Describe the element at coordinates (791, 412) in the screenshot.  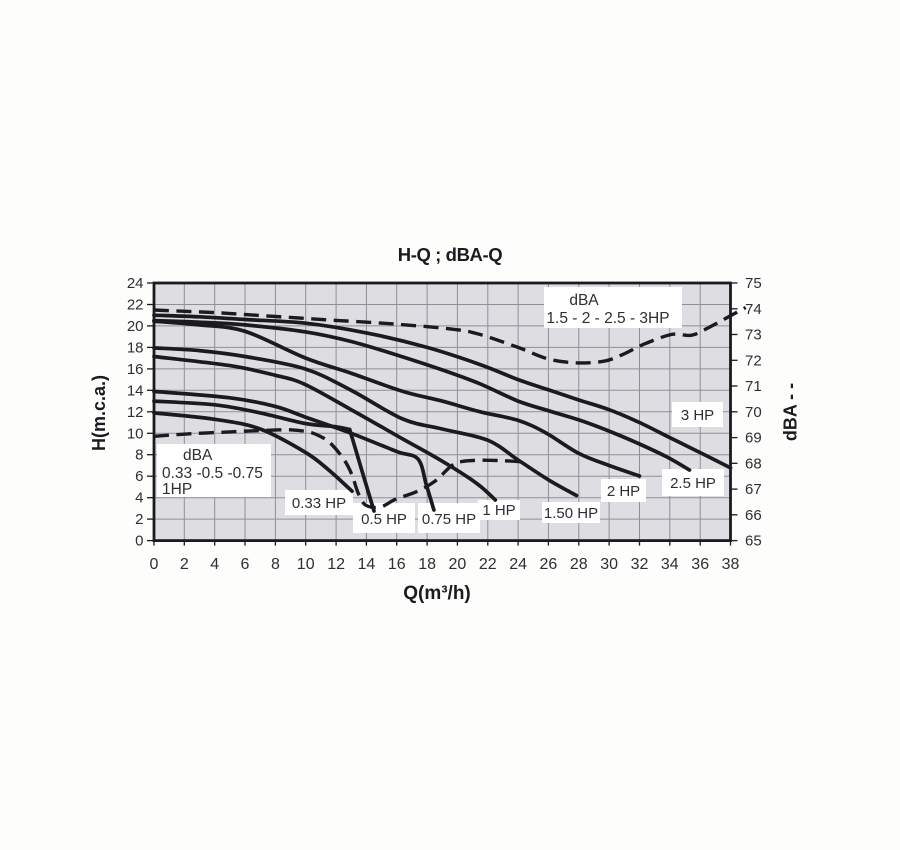
I see `svg-text: dBA - -` at that location.